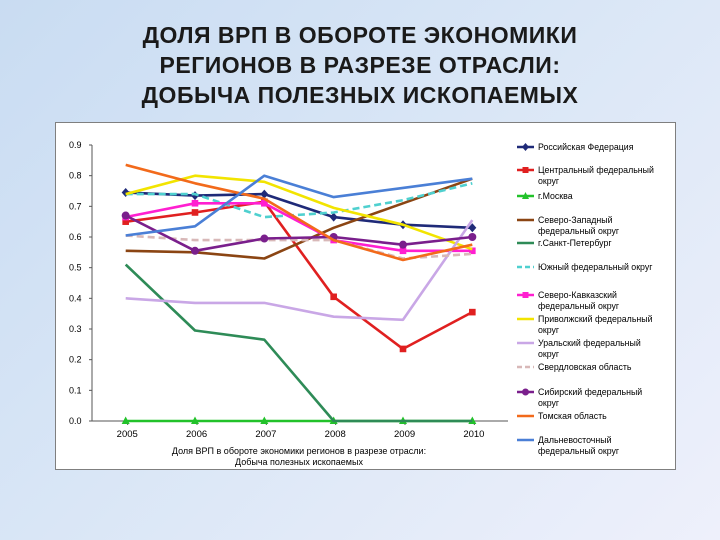 This screenshot has height=540, width=720. What do you see at coordinates (578, 231) in the screenshot?
I see `legend-label-3: федеральный округ` at bounding box center [578, 231].